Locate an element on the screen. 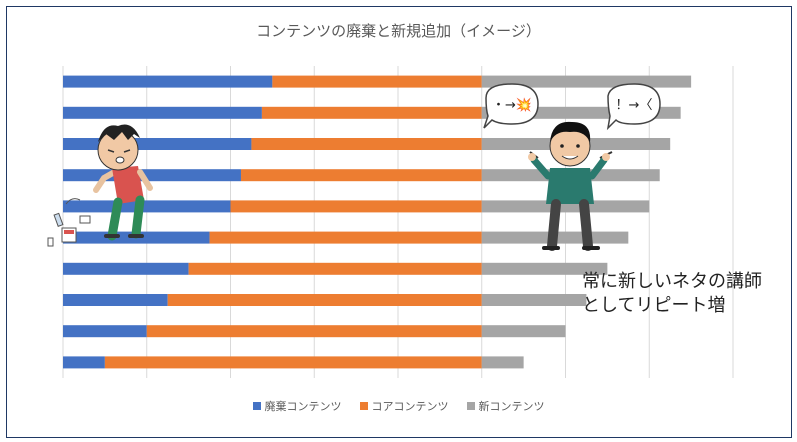 This screenshot has height=442, width=797. annotation-text: 常に新しいネタの講師 としてリピート増 is located at coordinates (672, 294).